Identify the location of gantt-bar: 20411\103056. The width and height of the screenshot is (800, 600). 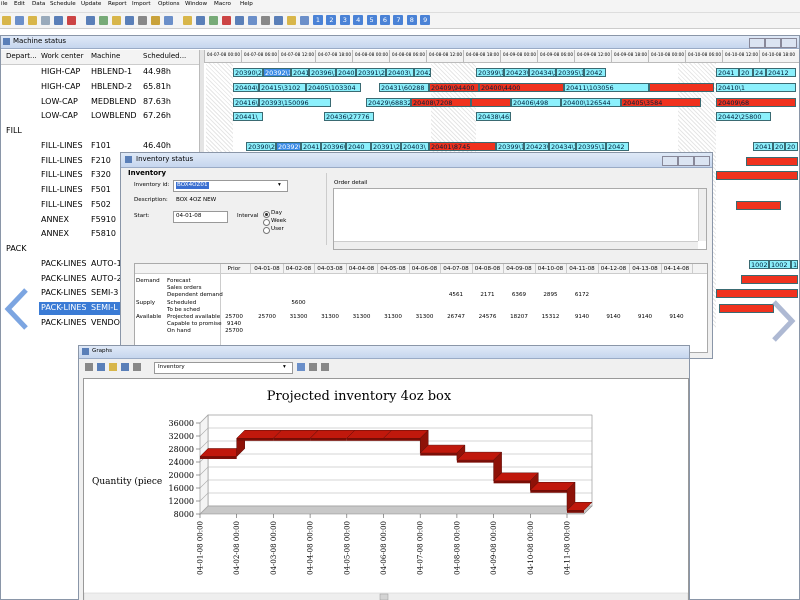
(606, 87).